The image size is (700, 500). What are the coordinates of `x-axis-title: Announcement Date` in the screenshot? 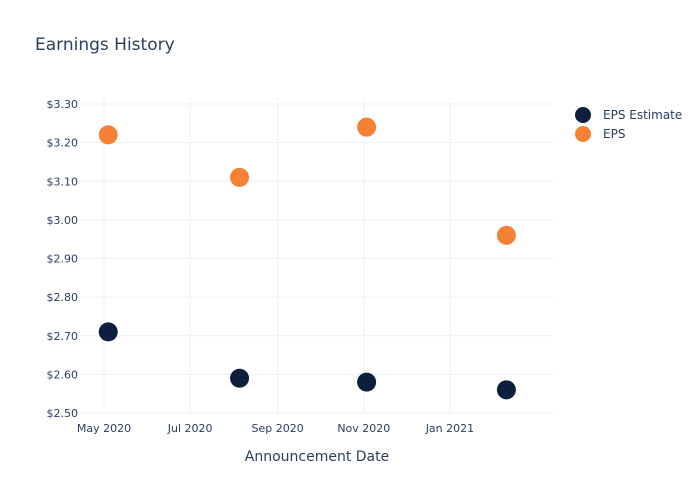 It's located at (317, 457).